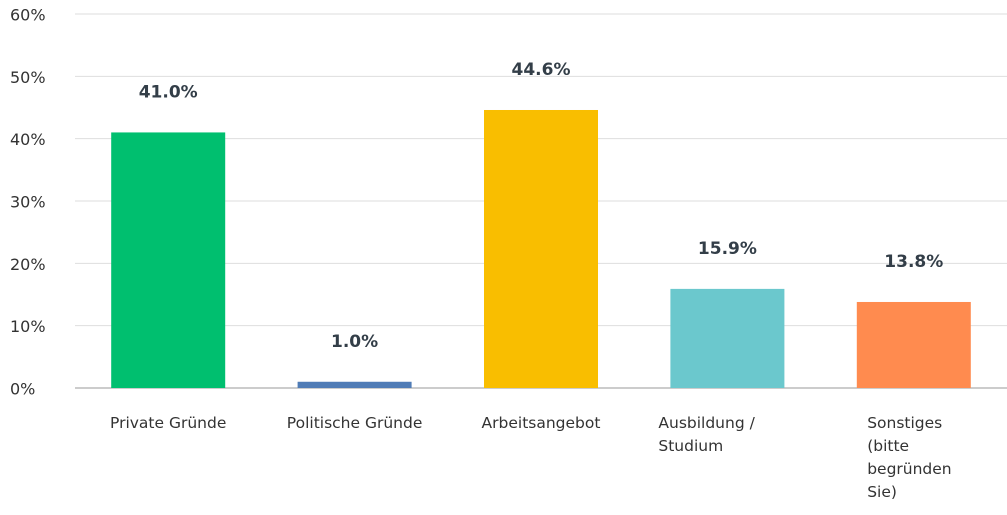  I want to click on y-tick-label: 60%, so click(28, 15).